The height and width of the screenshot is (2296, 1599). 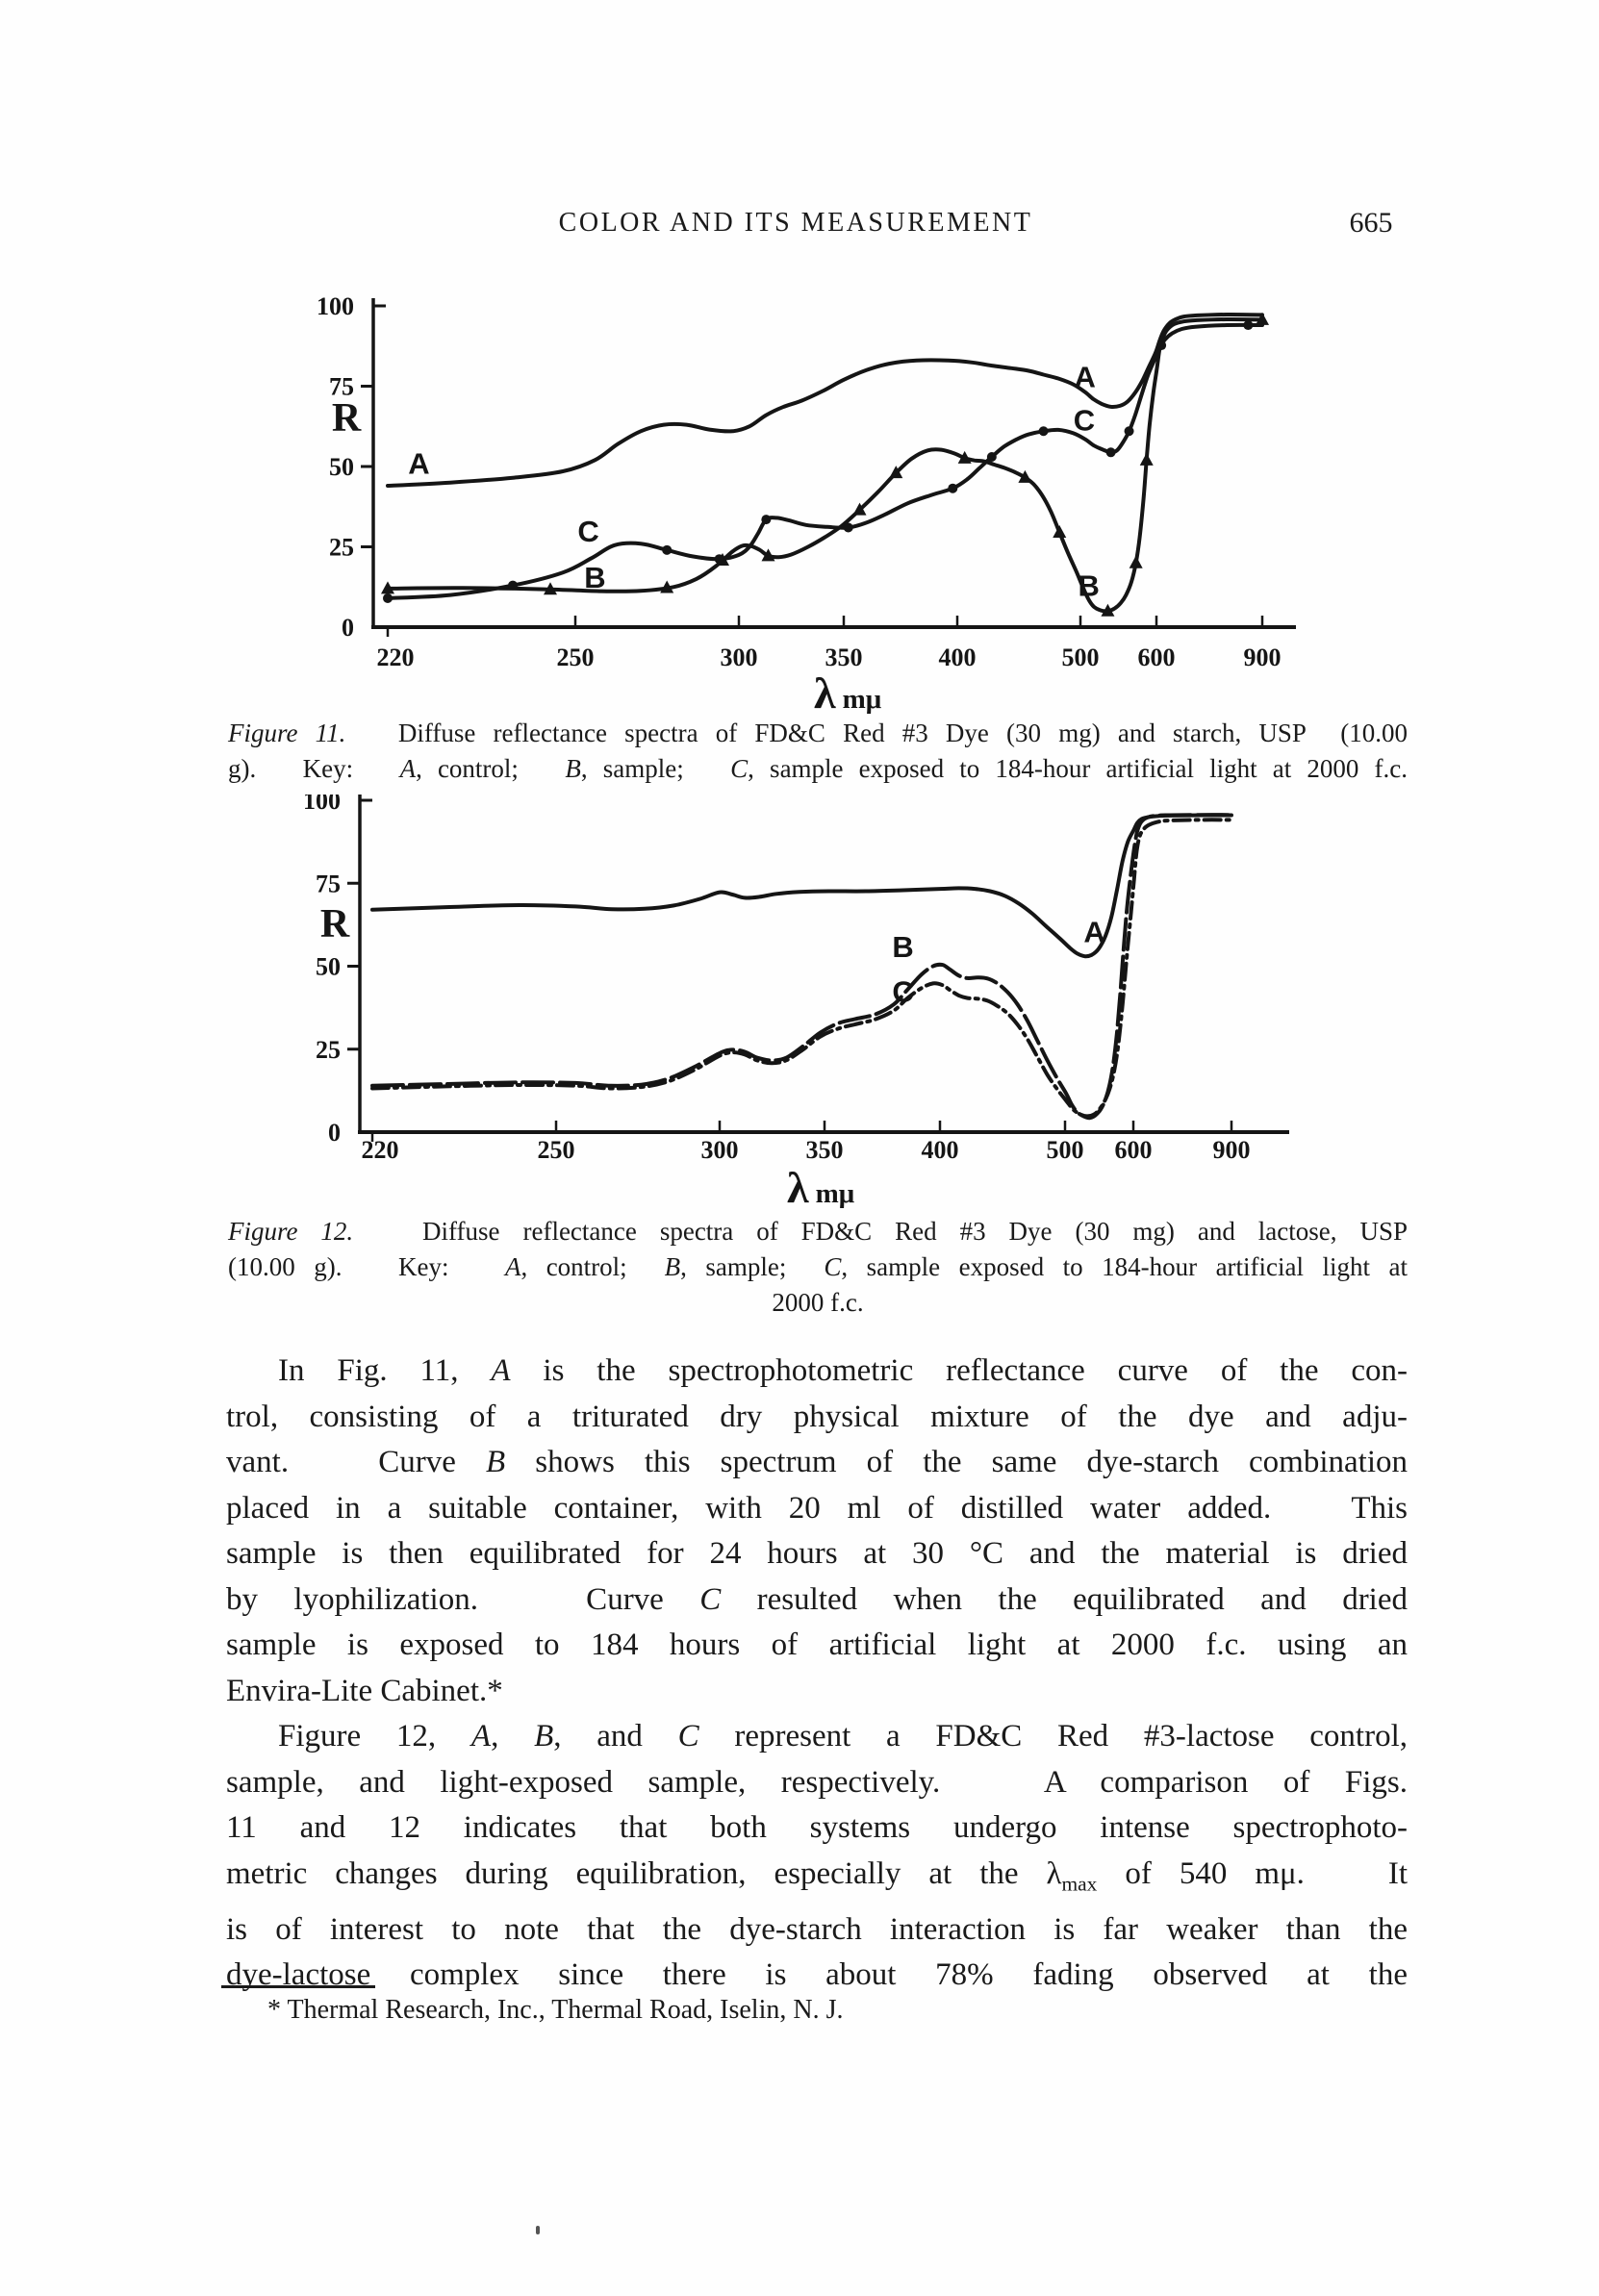 I want to click on fig11-xtick-label-900: 900, so click(x=1263, y=657).